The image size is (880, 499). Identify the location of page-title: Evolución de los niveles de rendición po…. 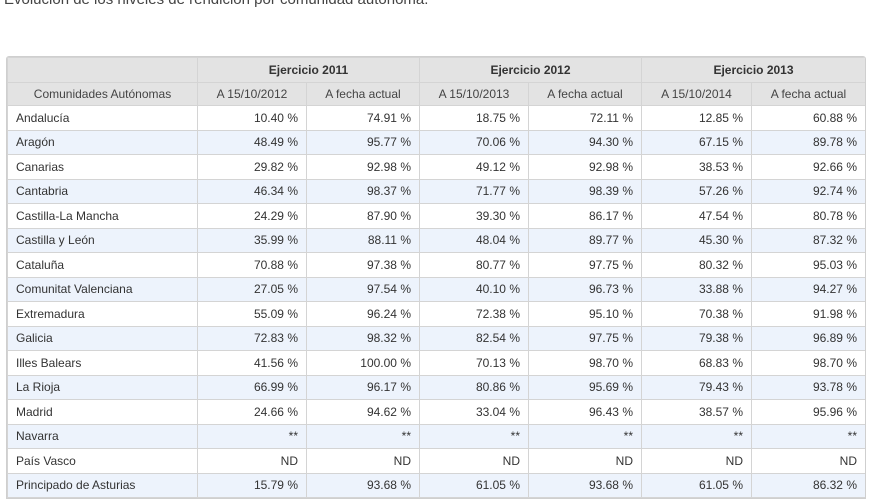
(216, 4).